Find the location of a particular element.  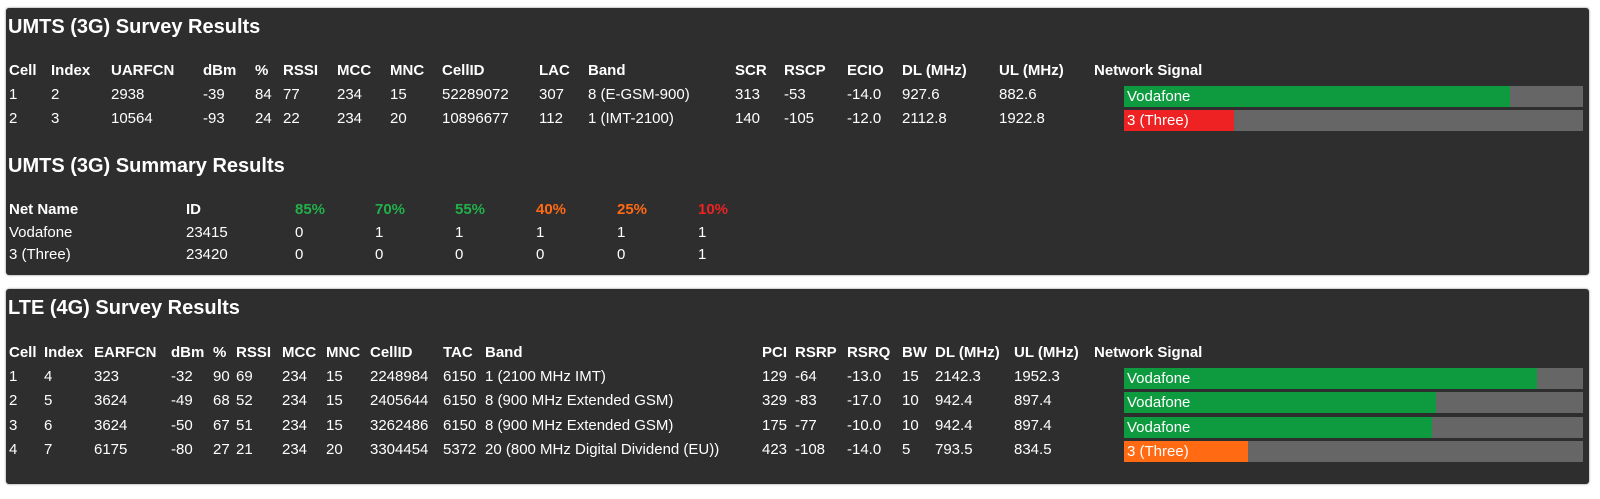

table-cell: 2248984 is located at coordinates (399, 376).